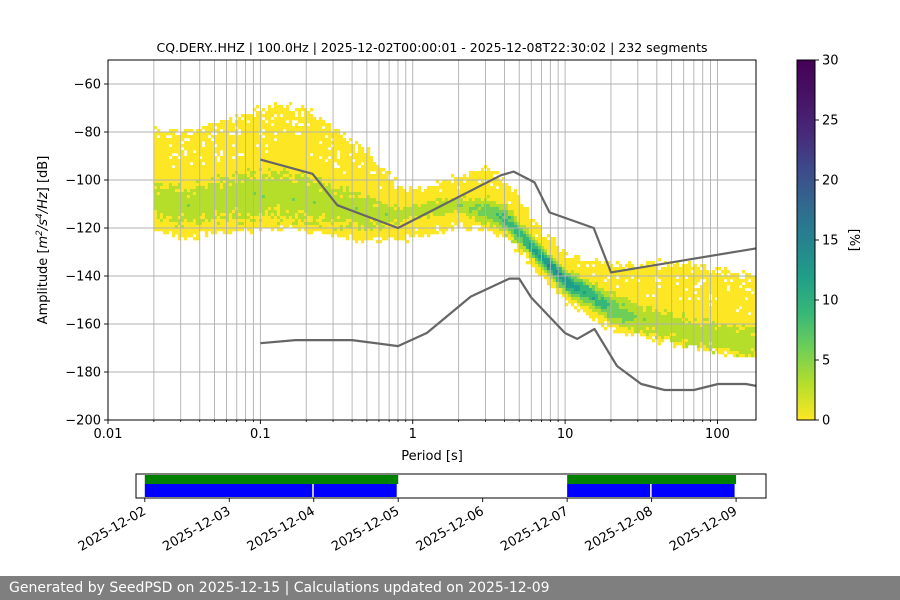  Describe the element at coordinates (86, 253) in the screenshot. I see `y-axis-ticks: −60 −80 −100 −120 −140 −160 −180 −200` at that location.